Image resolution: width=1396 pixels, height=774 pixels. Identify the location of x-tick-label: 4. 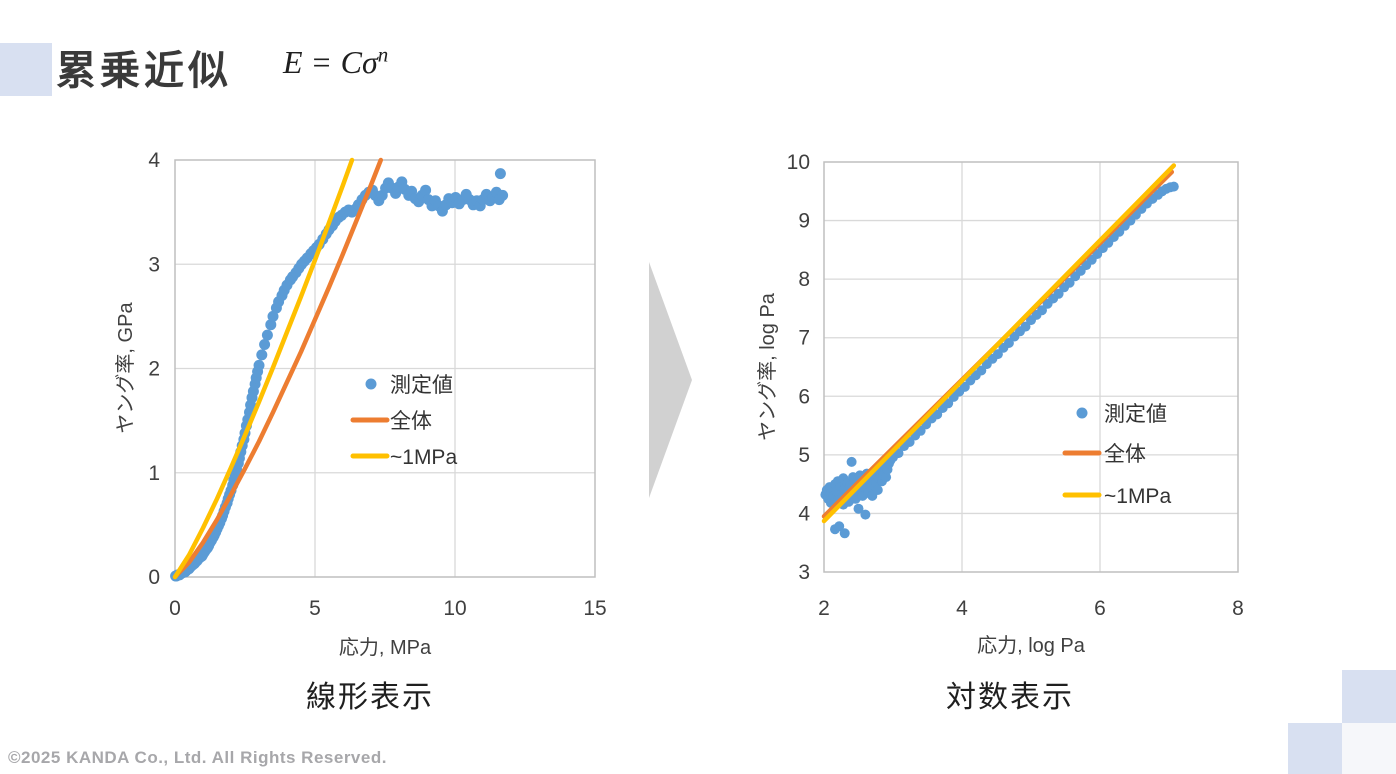
(962, 608).